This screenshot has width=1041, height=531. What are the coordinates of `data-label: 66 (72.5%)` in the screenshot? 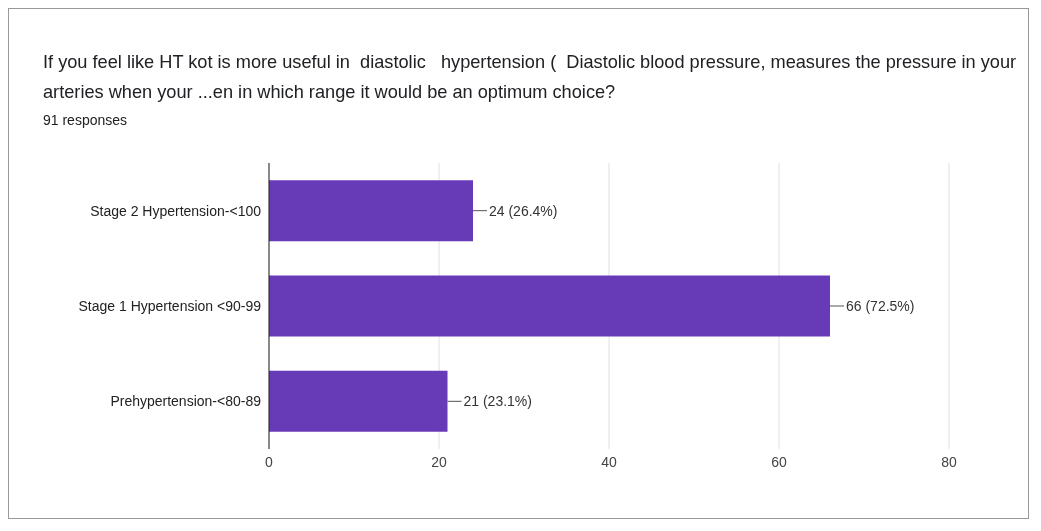 It's located at (880, 305).